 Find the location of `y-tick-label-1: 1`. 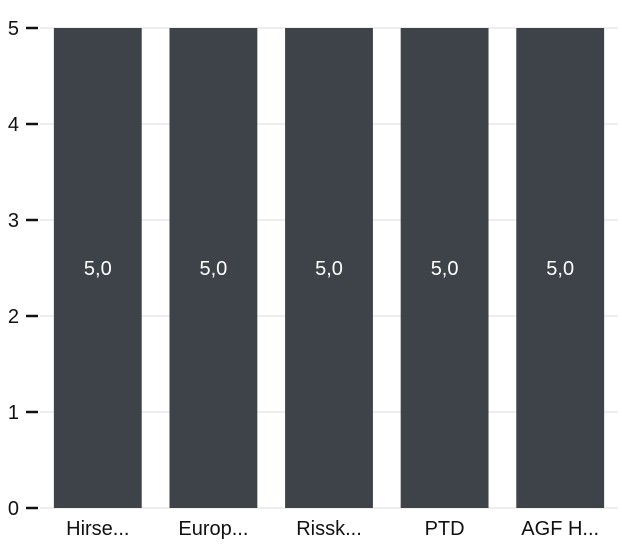

y-tick-label-1: 1 is located at coordinates (13, 413).